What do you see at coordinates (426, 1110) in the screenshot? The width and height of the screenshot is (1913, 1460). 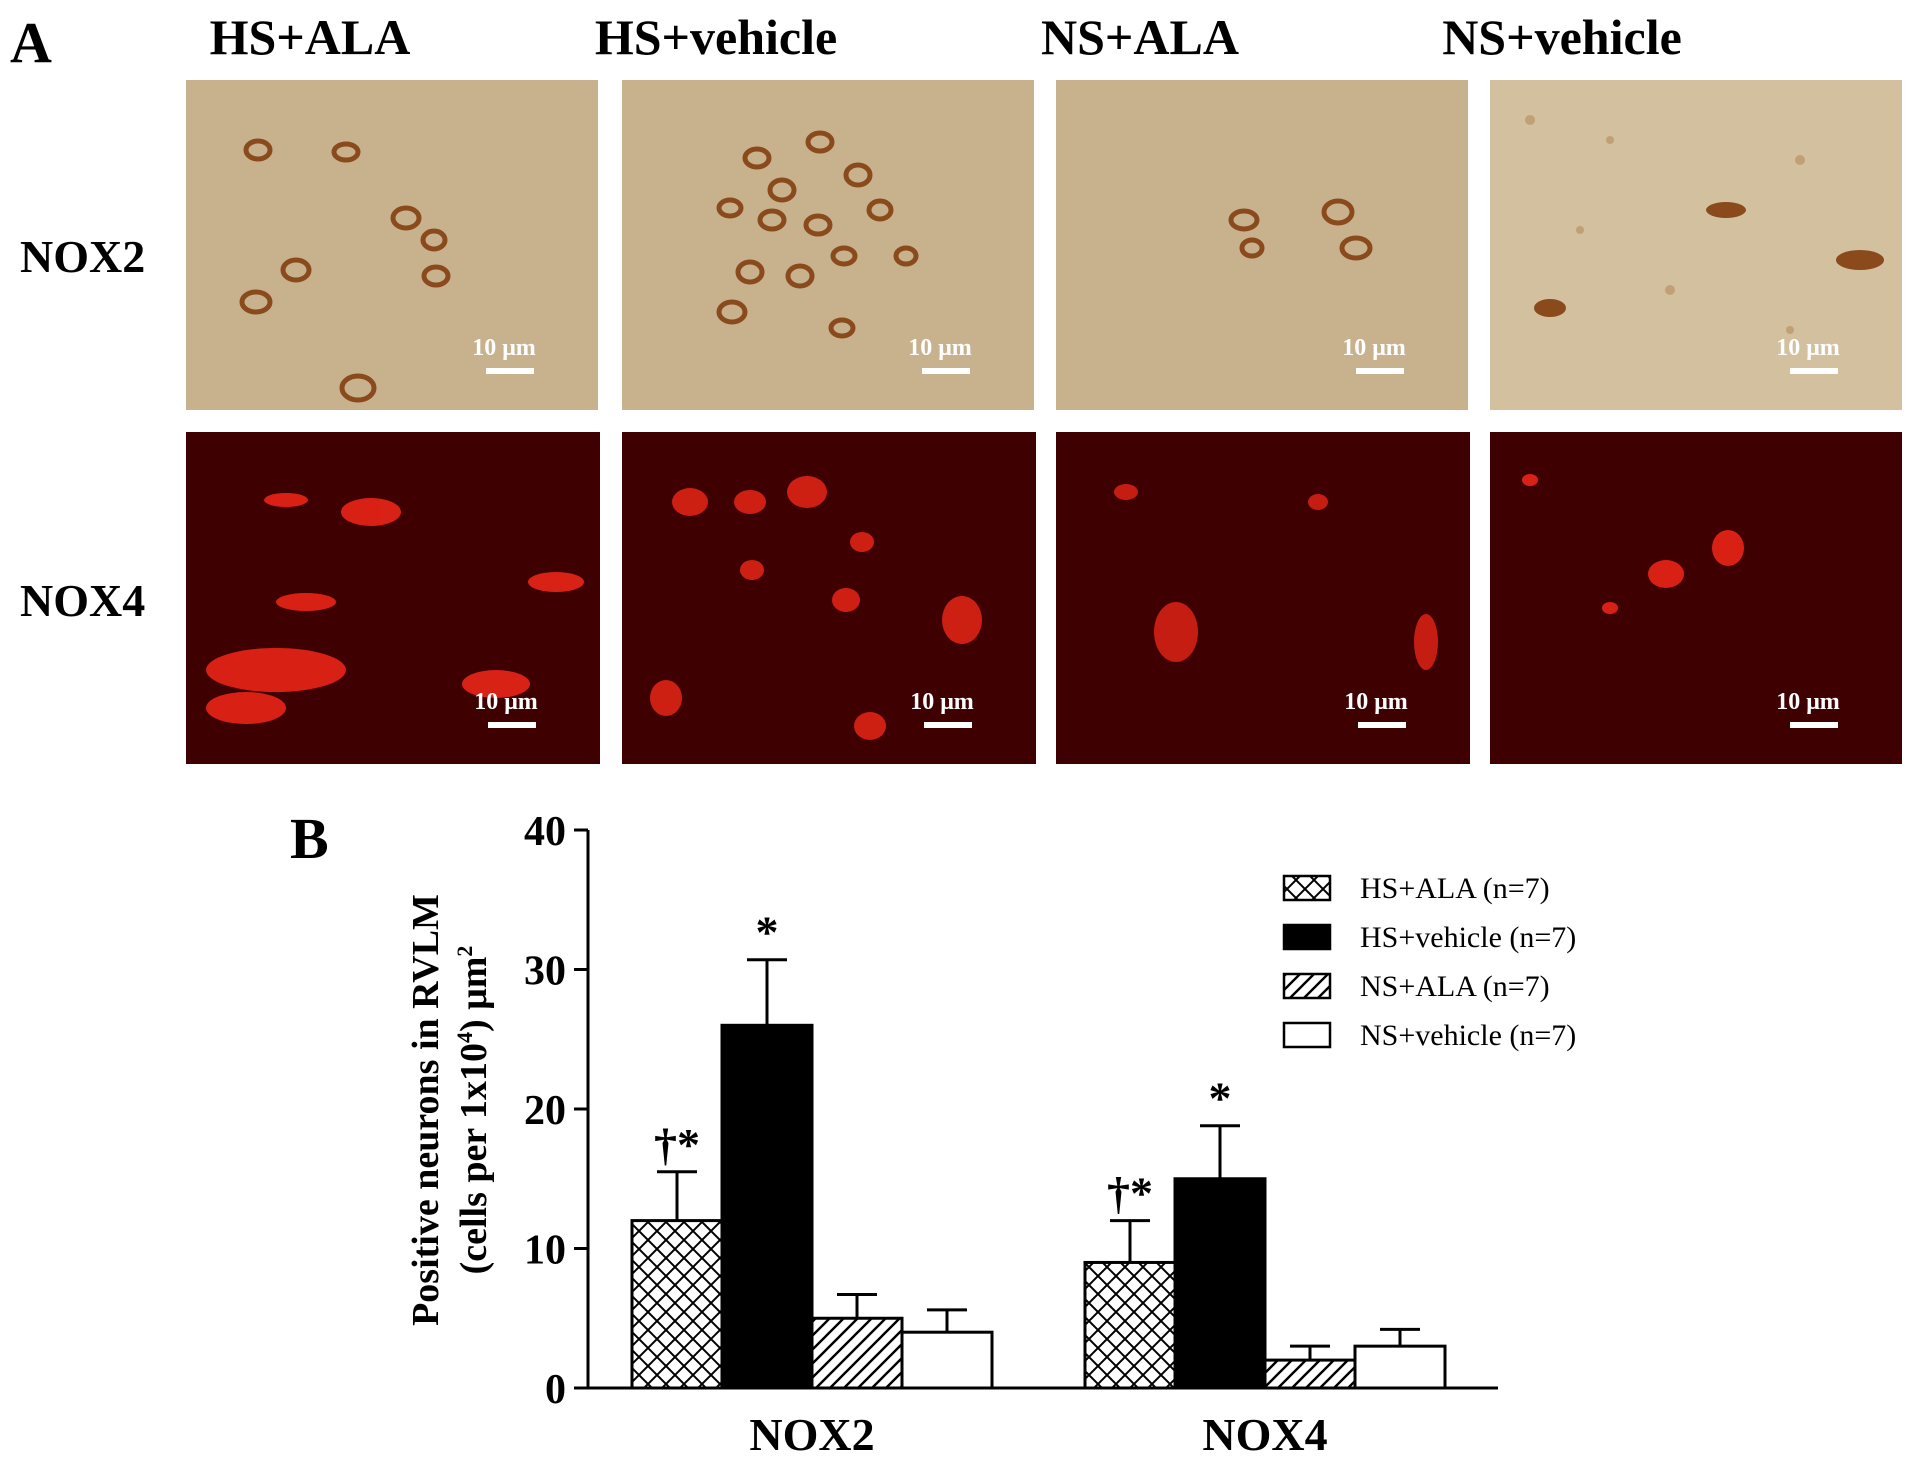 I see `y-axis-label-line1: Positive neurons in RVLM` at bounding box center [426, 1110].